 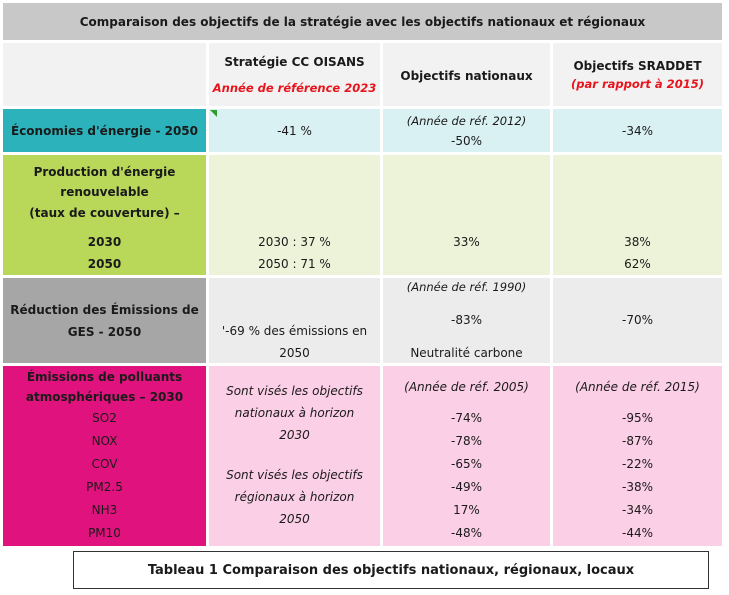 I want to click on strategy-text2-line2: régionaux à horizon, so click(x=294, y=497).